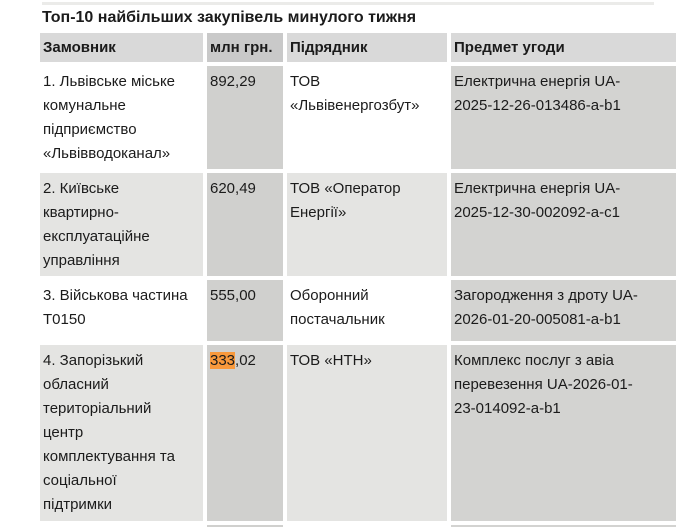  I want to click on cell-contractor, so click(367, 526).